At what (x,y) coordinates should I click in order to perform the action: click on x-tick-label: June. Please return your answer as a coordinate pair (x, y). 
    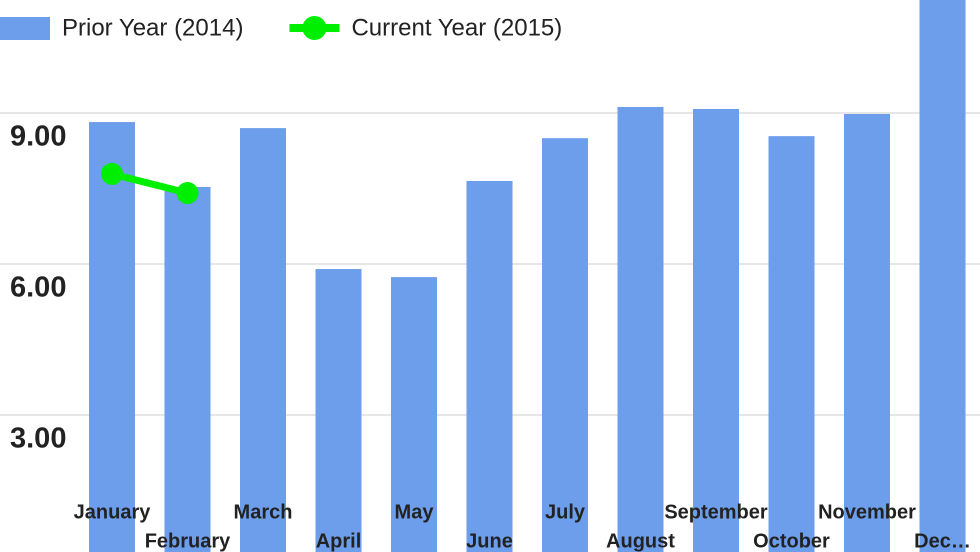
    Looking at the image, I should click on (489, 541).